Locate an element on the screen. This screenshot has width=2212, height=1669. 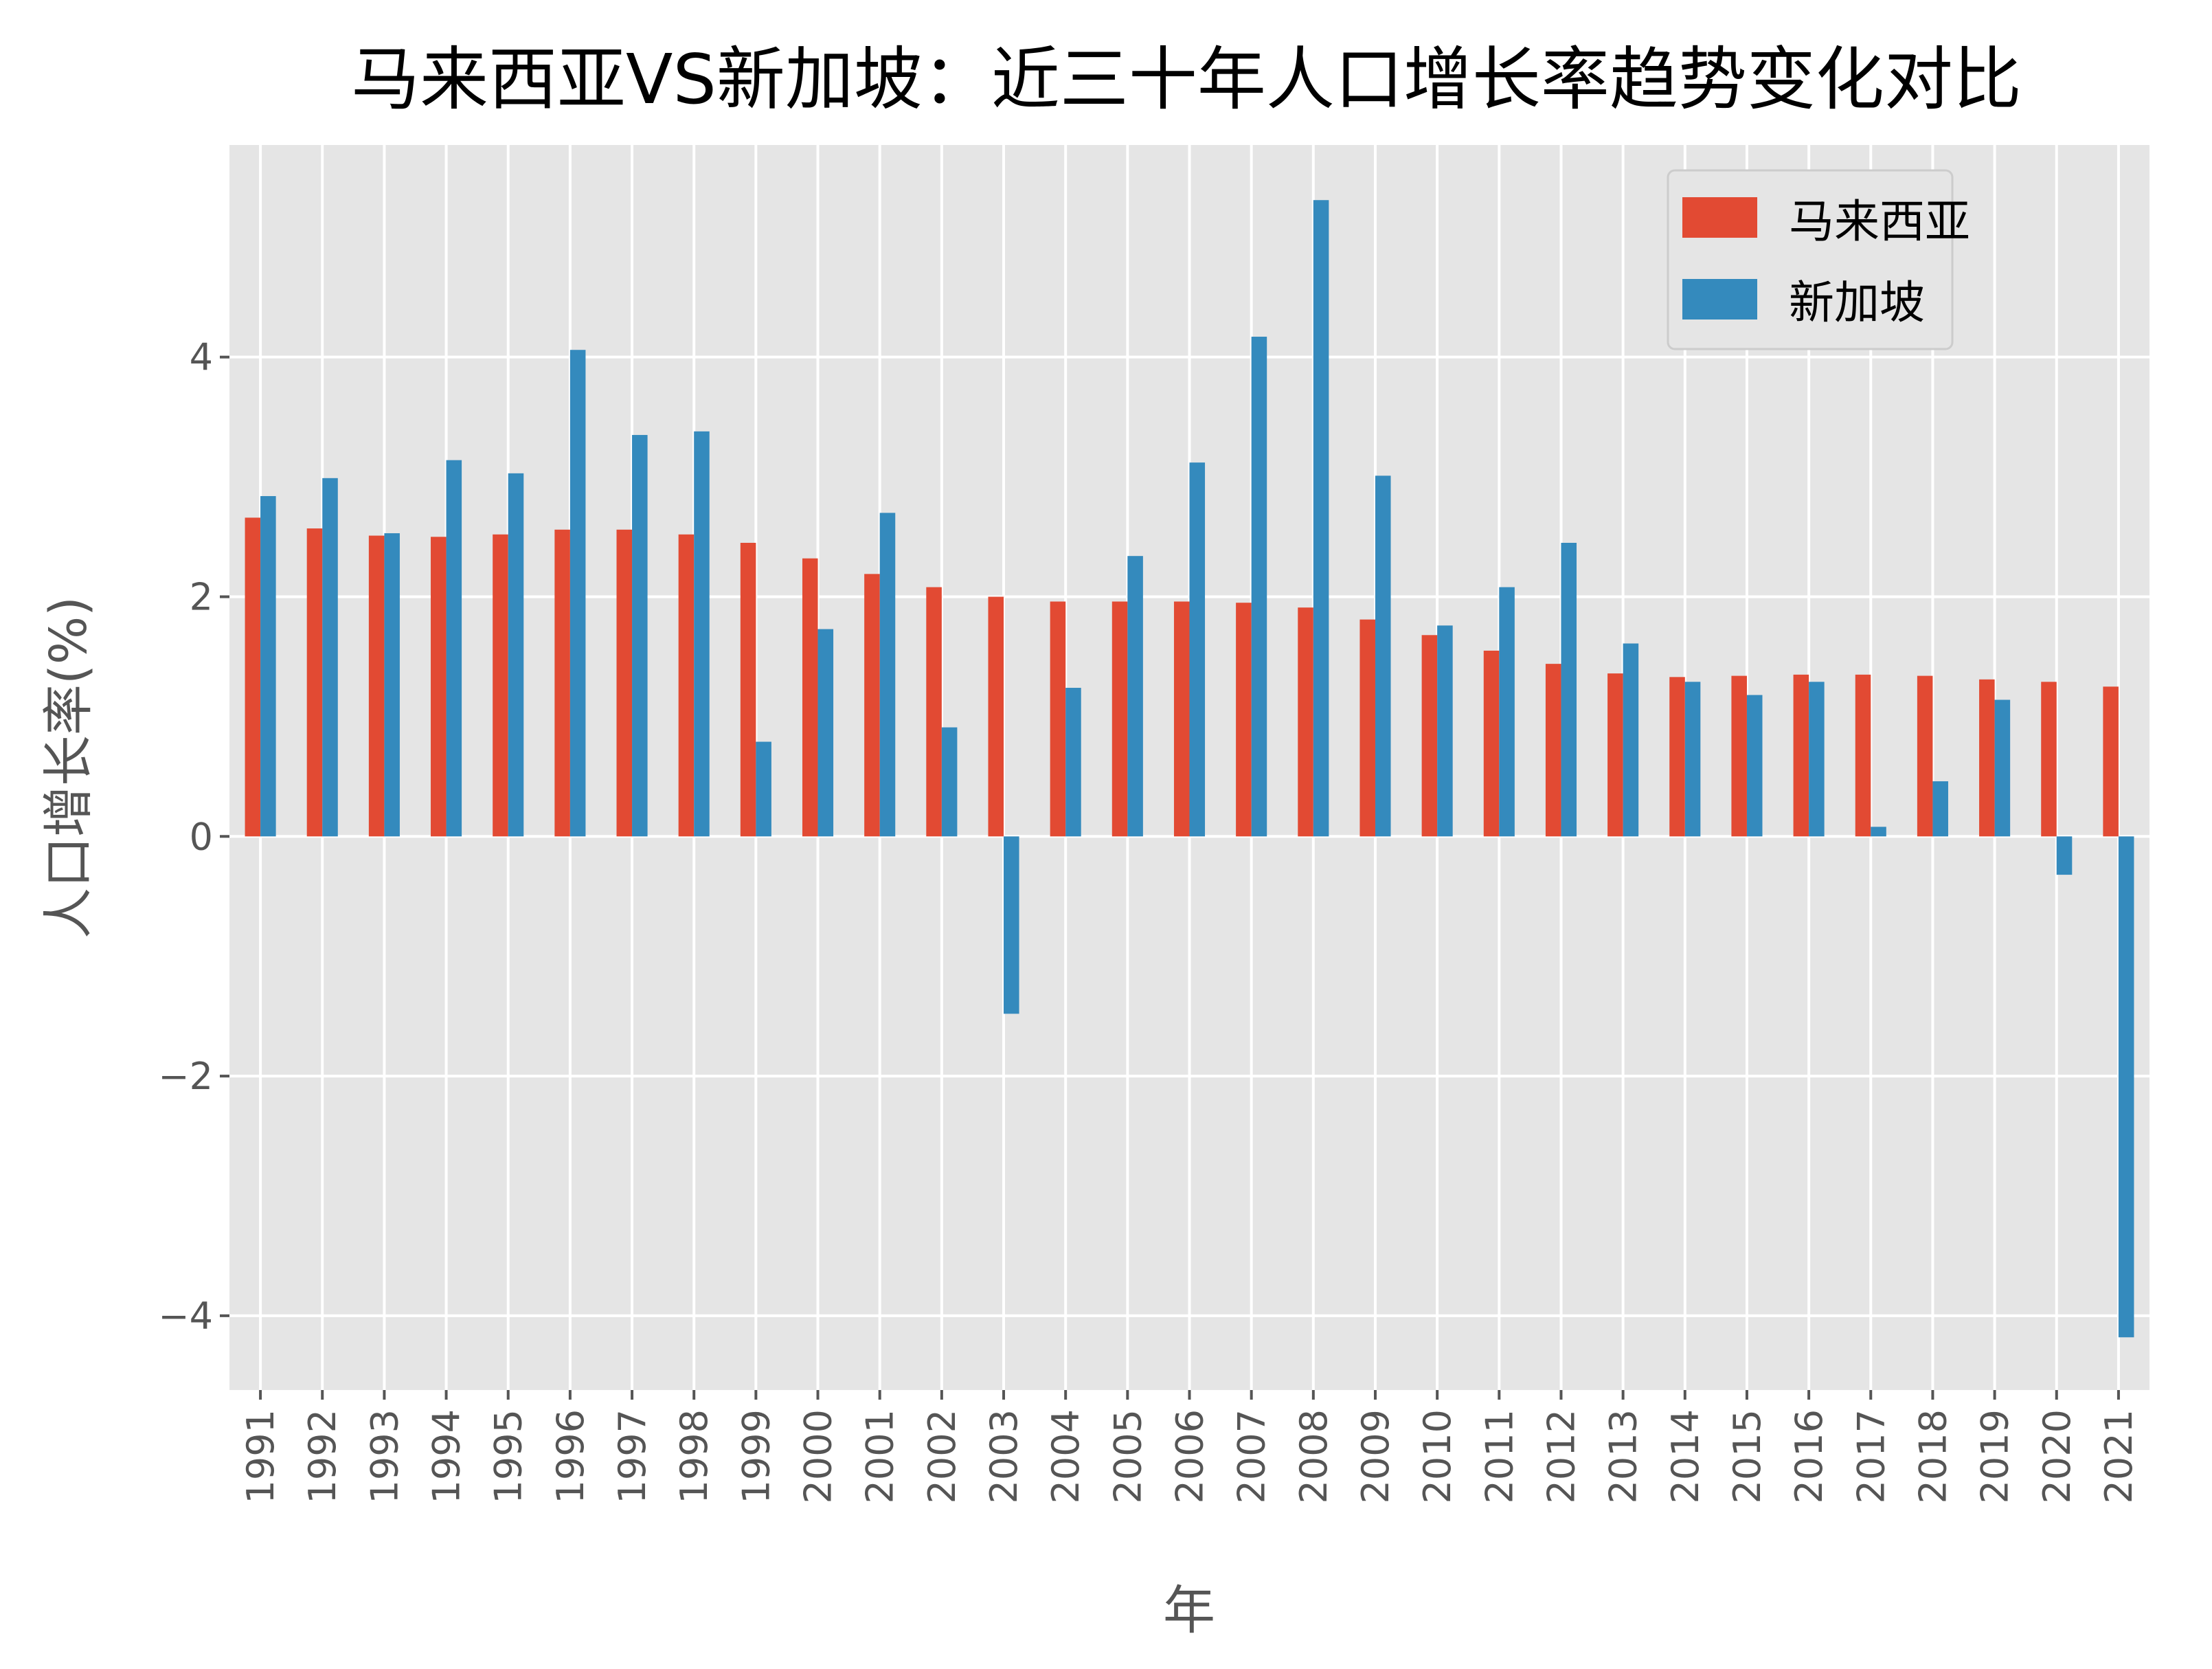
x-tick-label: 2006 is located at coordinates (1190, 1456).